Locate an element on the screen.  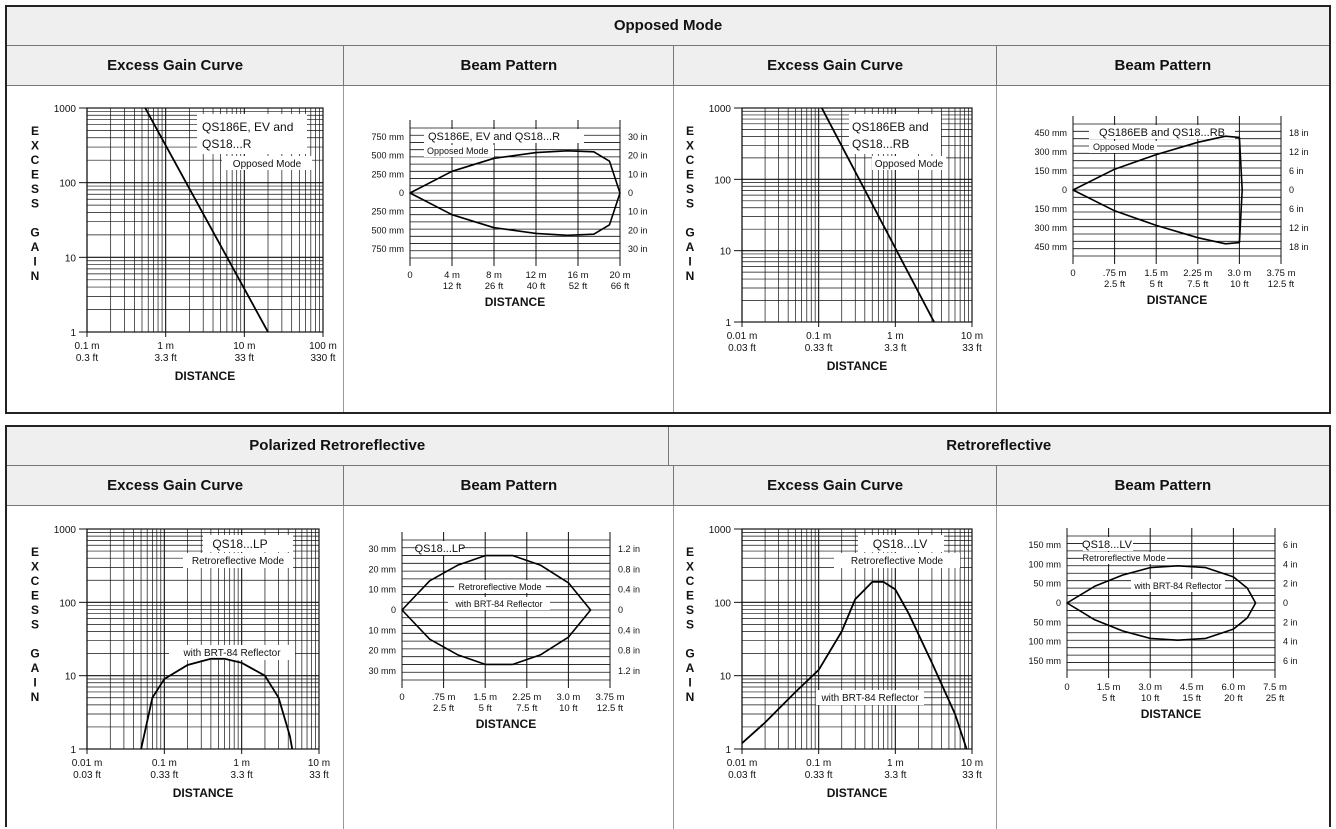
annotation-label: QS18...LV is located at coordinates (900, 544).